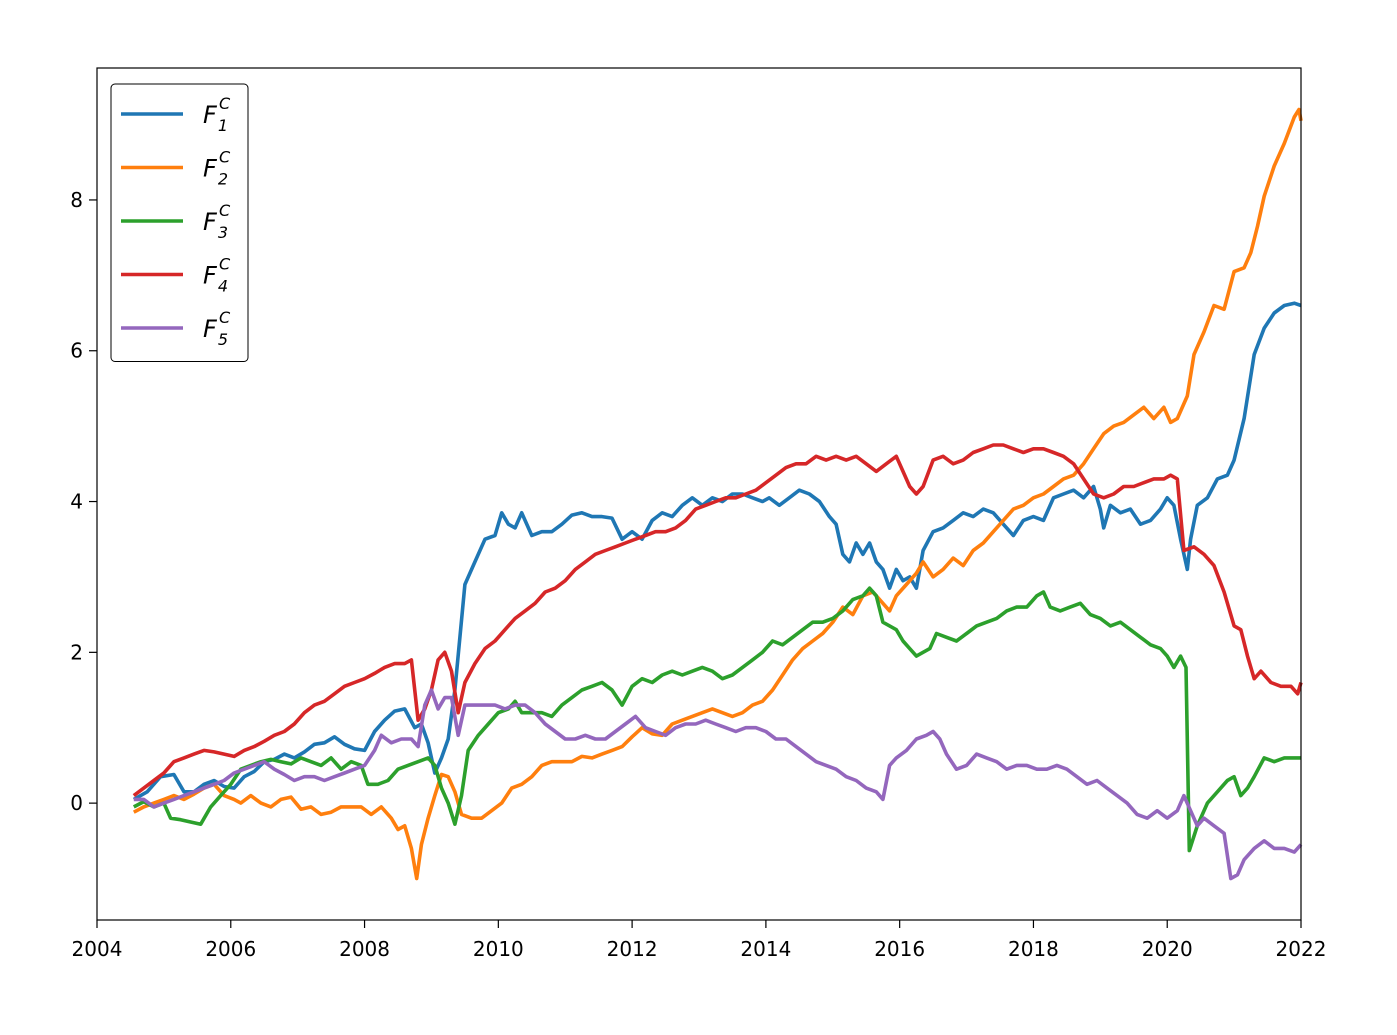  Describe the element at coordinates (217, 275) in the screenshot. I see `legend-label-4: F4C` at that location.